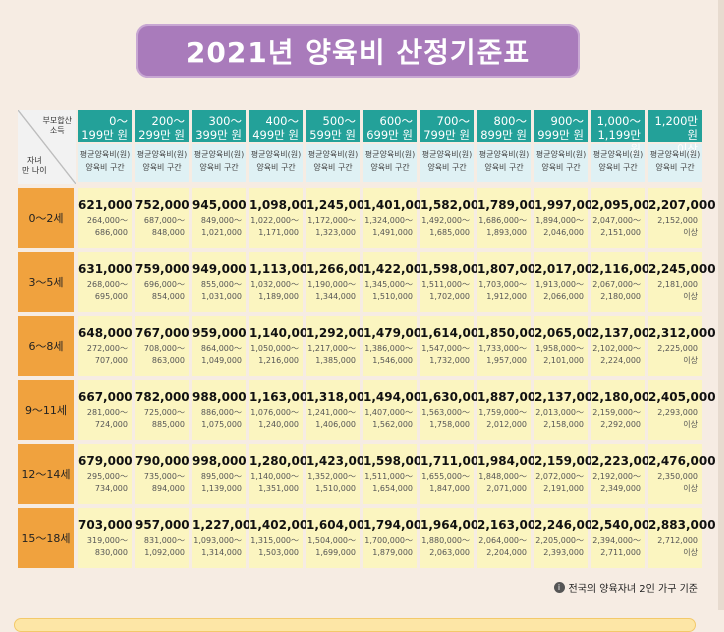 This screenshot has width=724, height=632. What do you see at coordinates (340, 346) in the screenshot?
I see `table-cell: 1,292,000 1,217,000～ 1,385,000` at bounding box center [340, 346].